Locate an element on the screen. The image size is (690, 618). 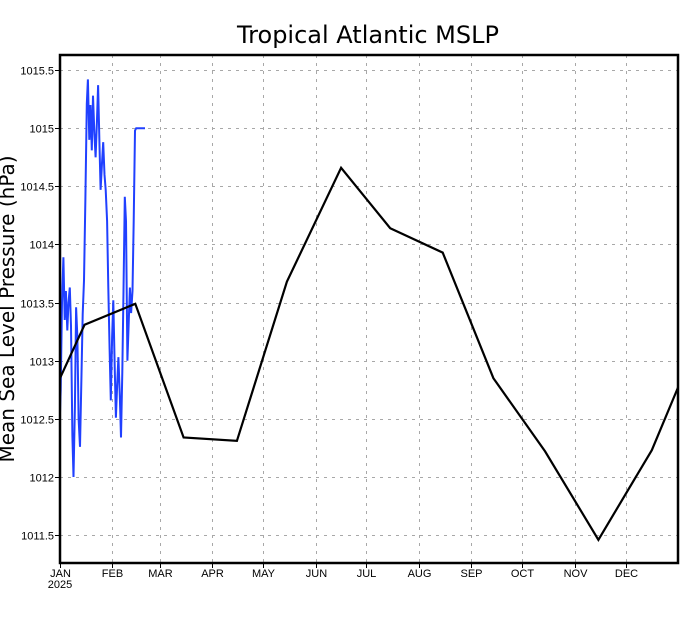
x-tick-label: MAY is located at coordinates (264, 574).